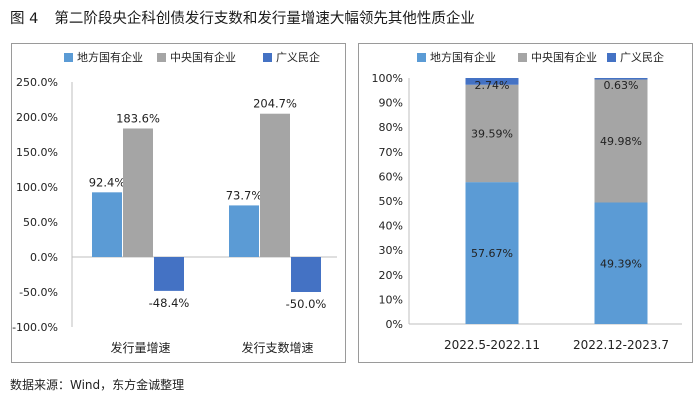  What do you see at coordinates (391, 275) in the screenshot?
I see `y-tick-label: 20%` at bounding box center [391, 275].